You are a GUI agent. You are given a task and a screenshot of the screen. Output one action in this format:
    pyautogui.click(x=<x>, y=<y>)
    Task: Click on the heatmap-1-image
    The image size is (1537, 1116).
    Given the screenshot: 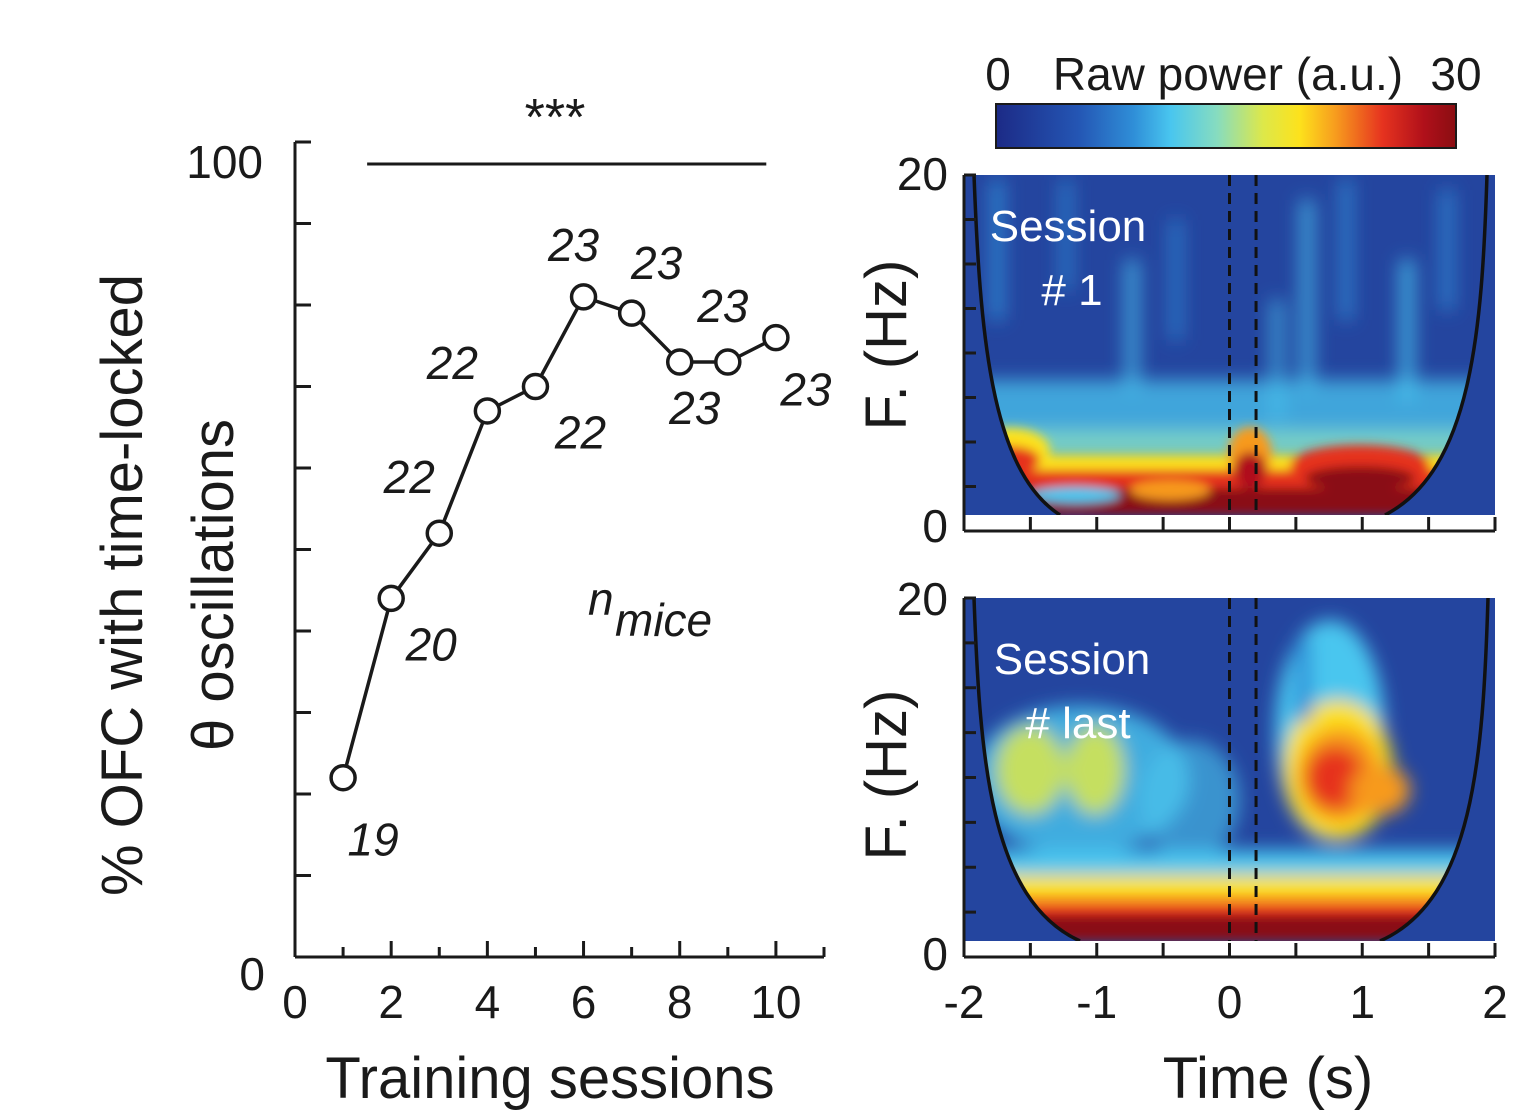 What is the action you would take?
    pyautogui.click(x=1229, y=345)
    